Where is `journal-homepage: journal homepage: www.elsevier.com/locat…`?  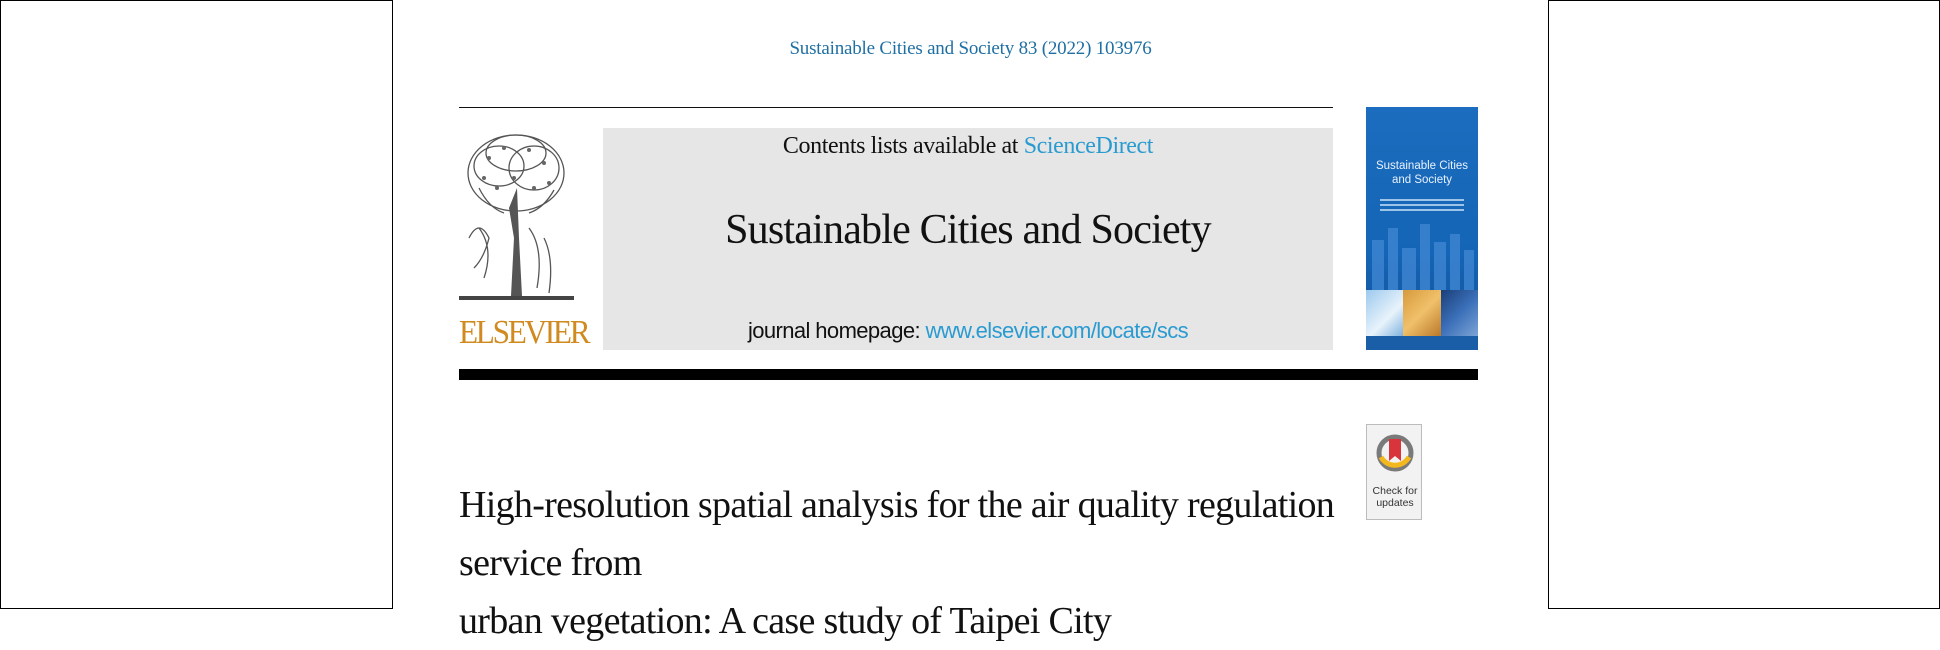
journal-homepage: journal homepage: www.elsevier.com/locat… is located at coordinates (968, 331).